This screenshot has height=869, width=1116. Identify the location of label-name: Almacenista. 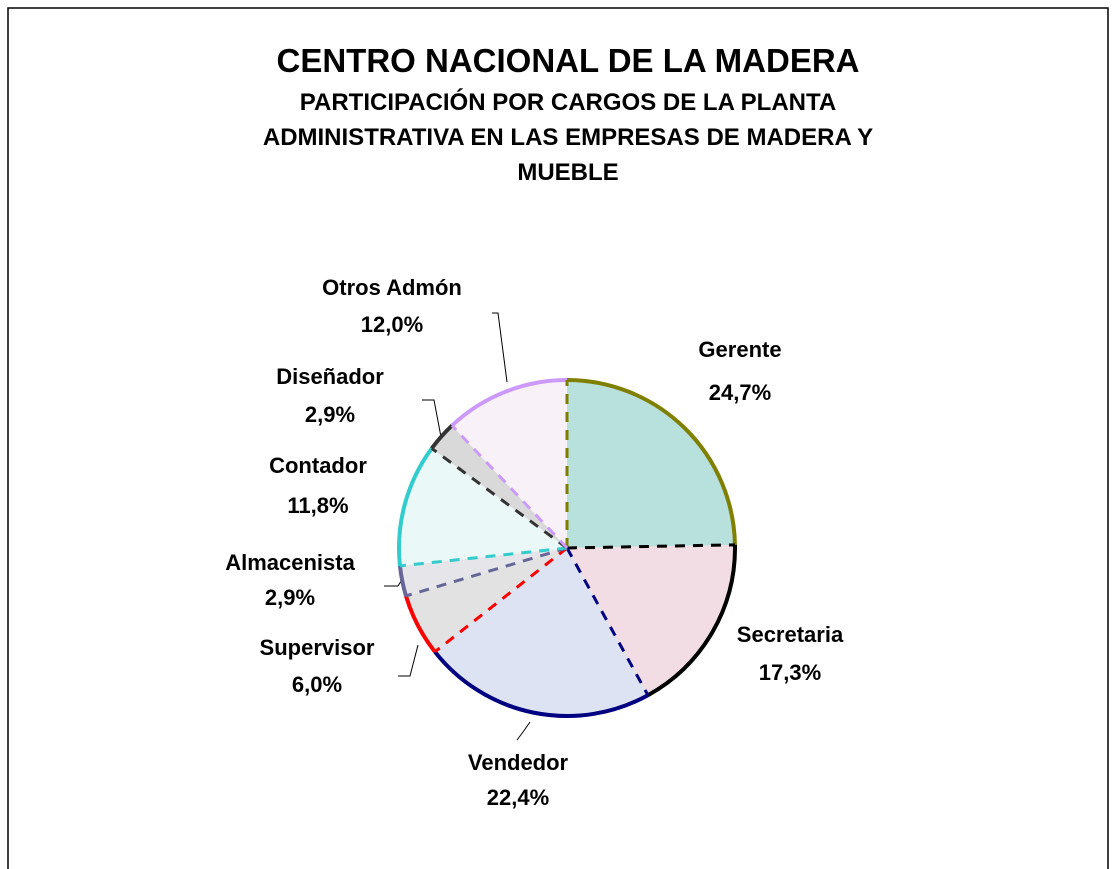
(290, 562).